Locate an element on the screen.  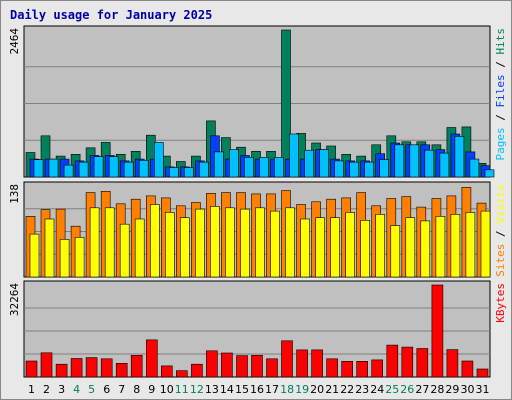
x-tick-day-2: 2 is located at coordinates (46, 389).